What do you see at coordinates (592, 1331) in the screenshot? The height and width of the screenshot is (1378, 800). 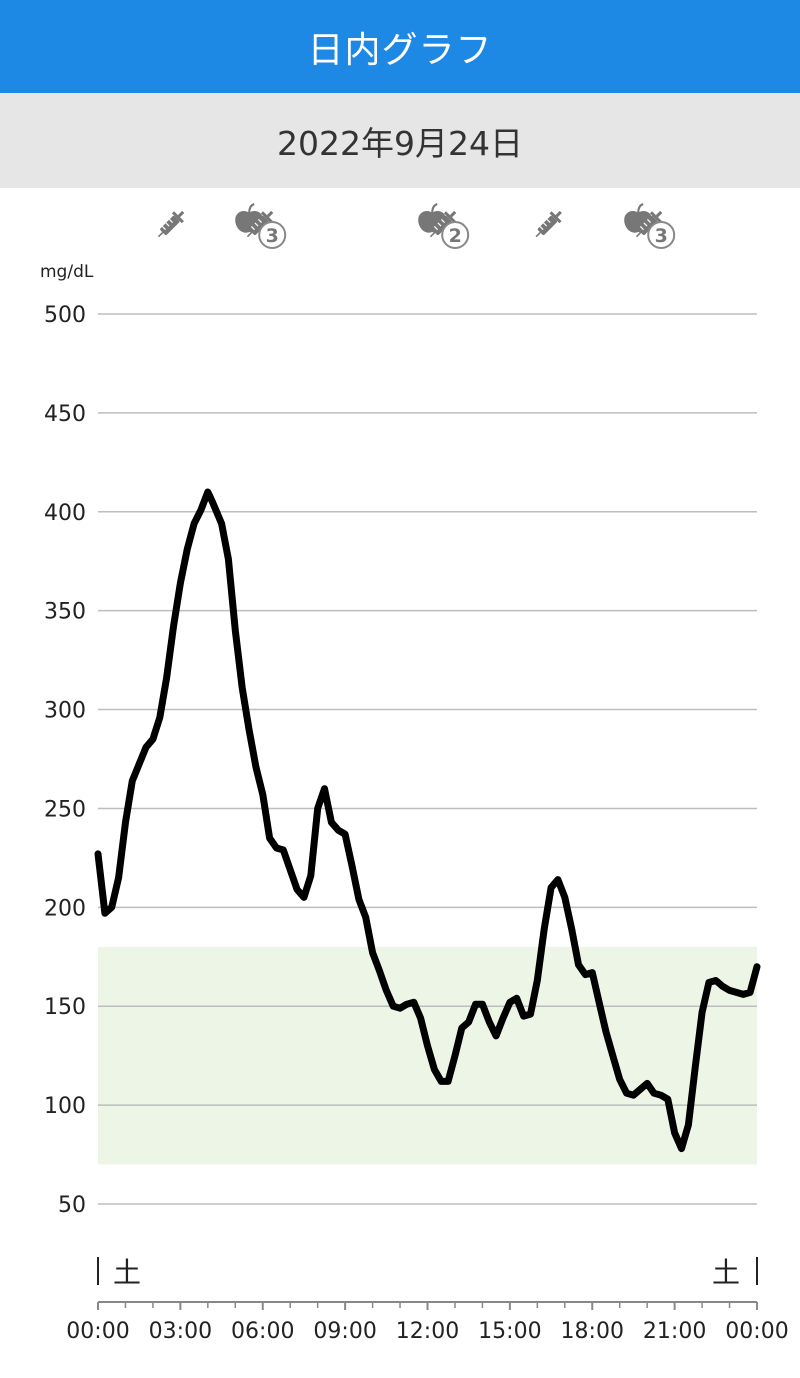 I see `x-tick-label: 18:00` at bounding box center [592, 1331].